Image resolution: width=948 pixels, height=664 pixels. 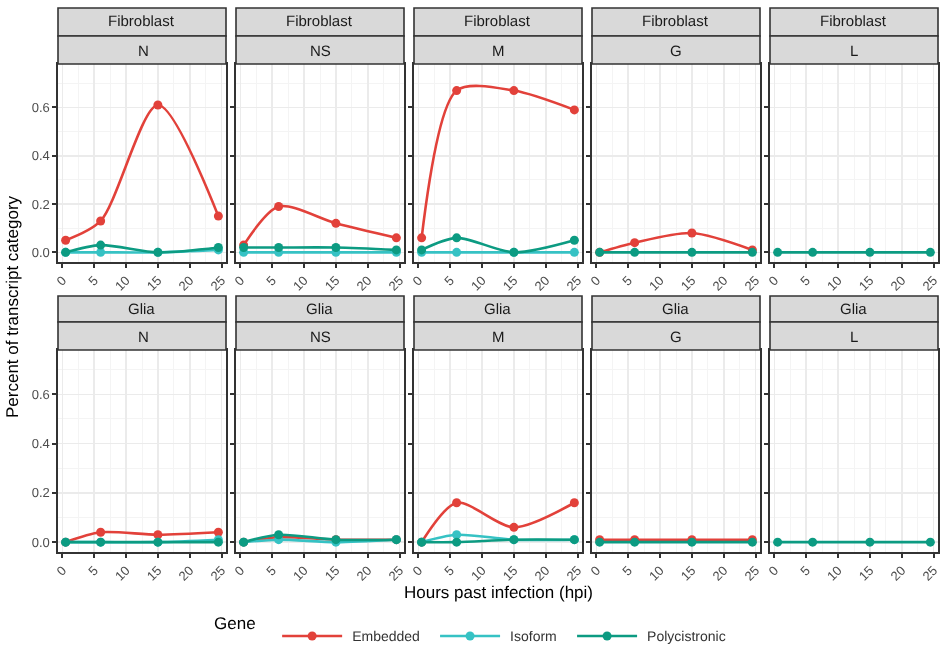 What do you see at coordinates (499, 592) in the screenshot?
I see `x-axis-title: Hours past infection (hpi)` at bounding box center [499, 592].